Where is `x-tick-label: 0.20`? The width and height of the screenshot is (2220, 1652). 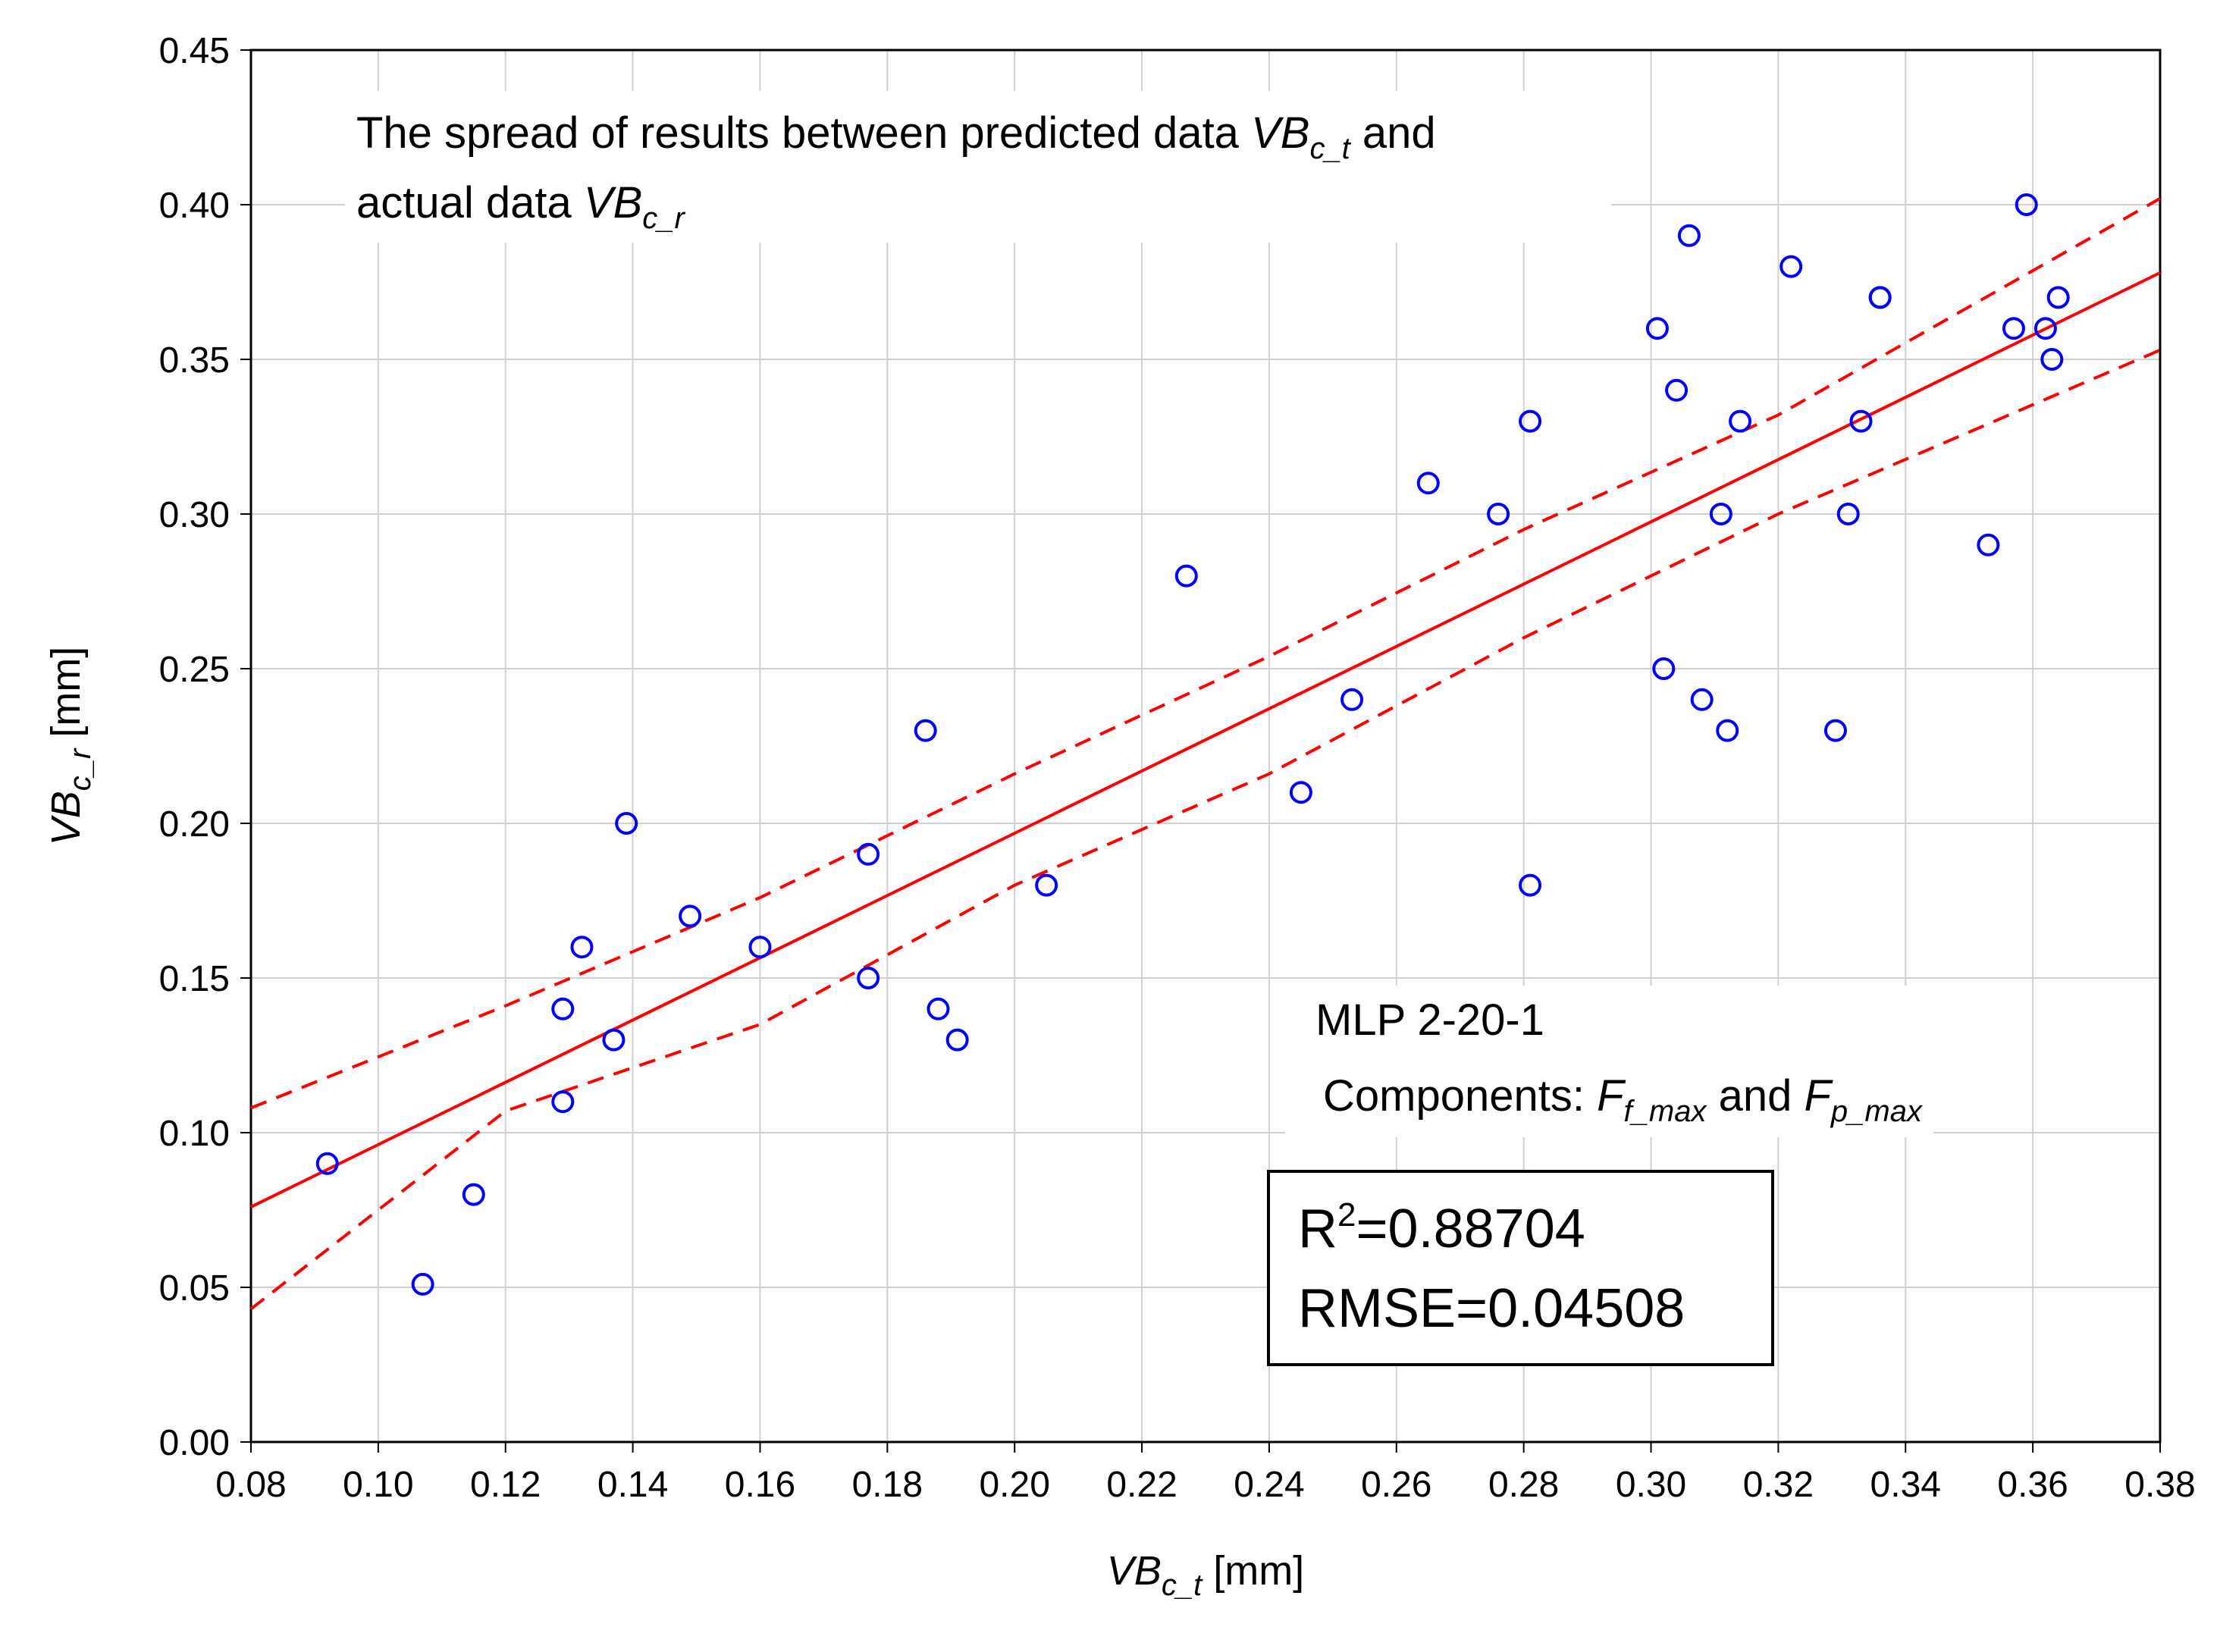
x-tick-label: 0.20 is located at coordinates (1014, 1485).